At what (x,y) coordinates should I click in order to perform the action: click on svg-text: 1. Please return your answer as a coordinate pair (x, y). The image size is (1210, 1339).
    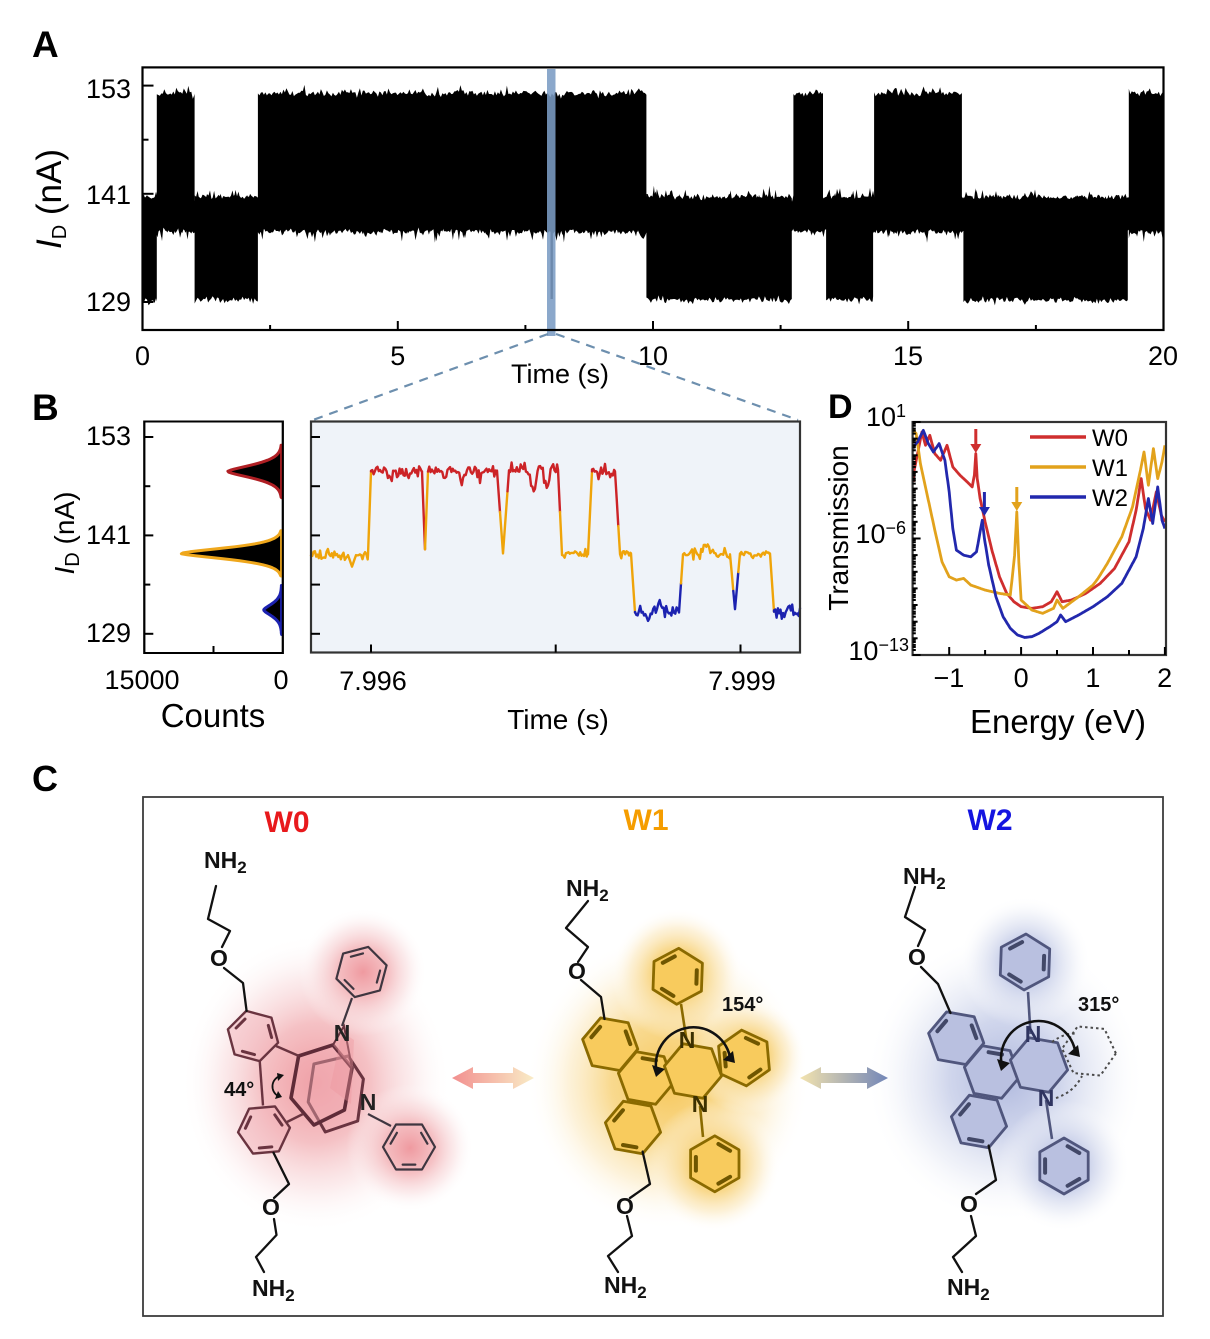
    Looking at the image, I should click on (1092, 678).